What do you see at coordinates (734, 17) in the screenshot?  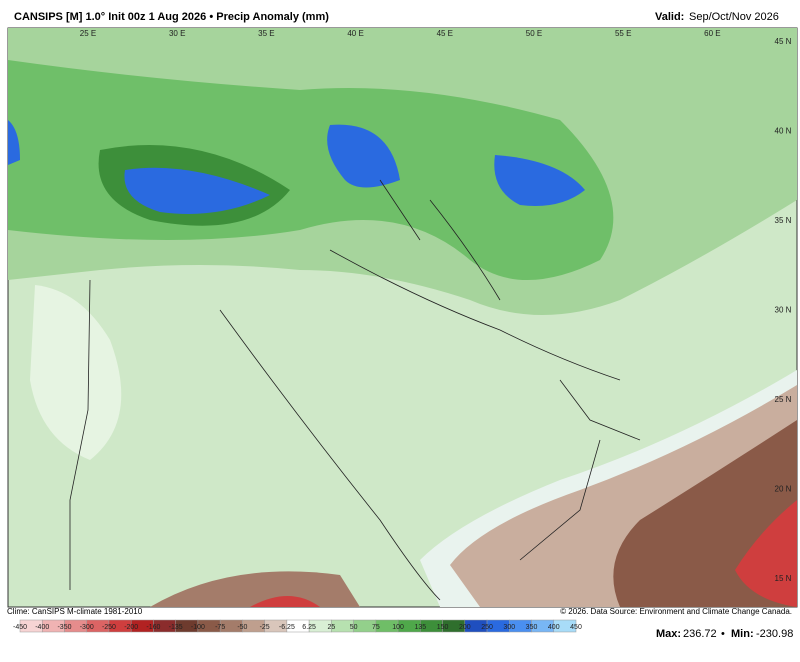 I see `valid-value: Sep/Oct/Nov 2026` at bounding box center [734, 17].